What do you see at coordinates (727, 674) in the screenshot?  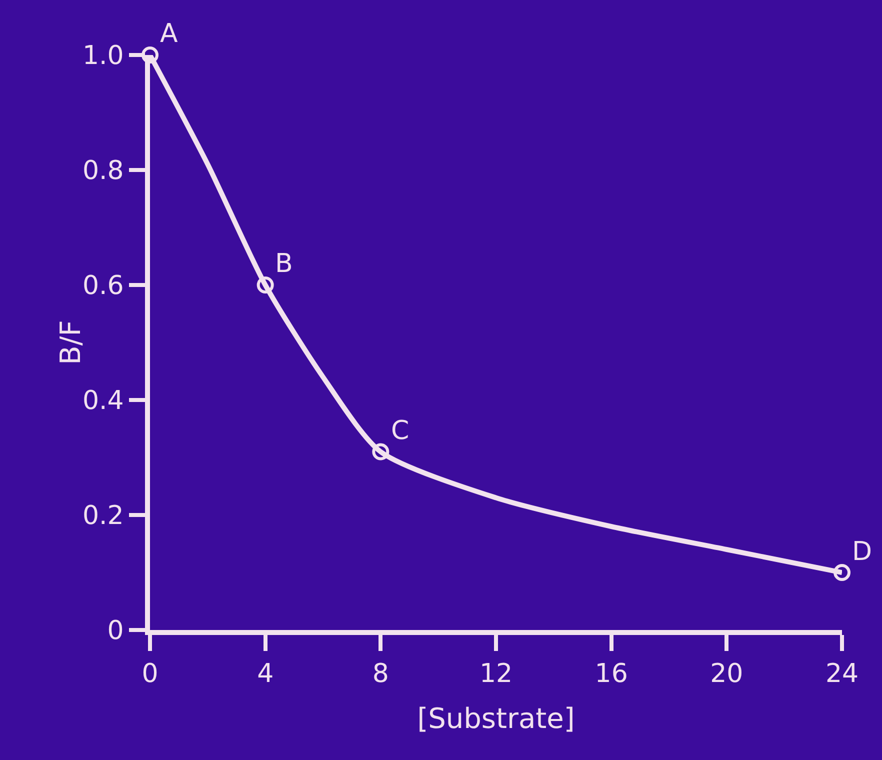 I see `x-tick-label: 20` at bounding box center [727, 674].